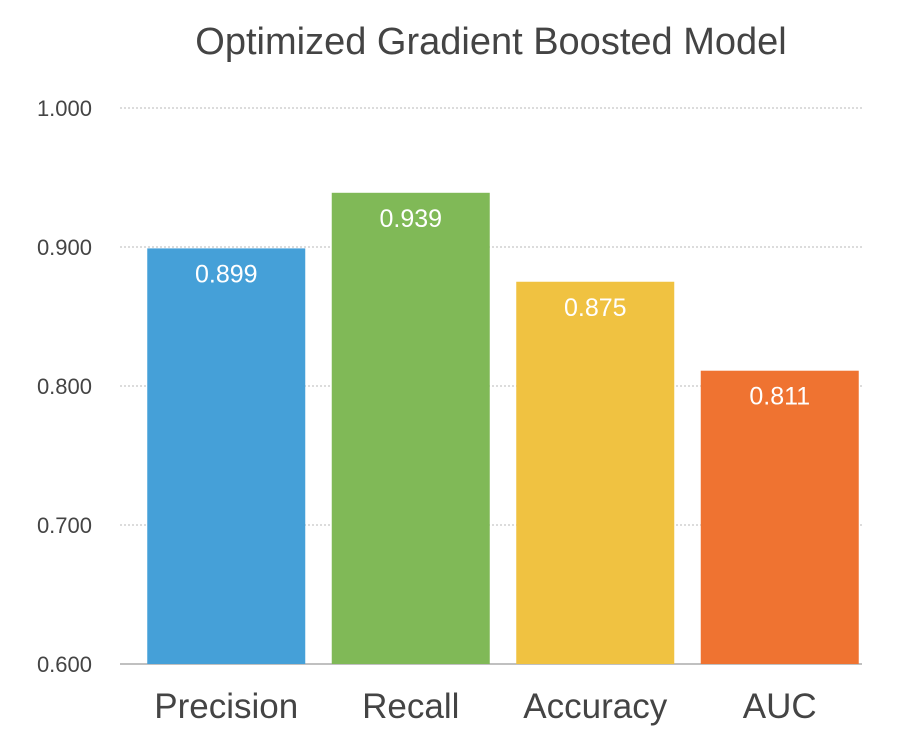  I want to click on bar-recall, so click(410, 428).